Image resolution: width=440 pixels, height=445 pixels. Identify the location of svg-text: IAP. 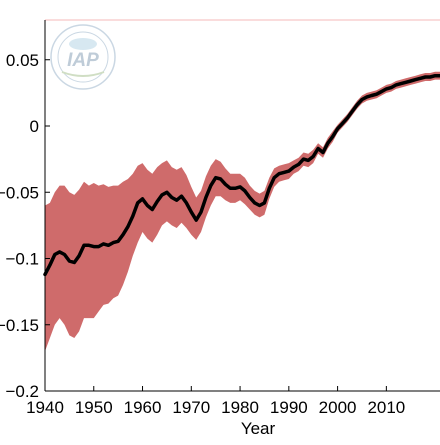
(83, 60).